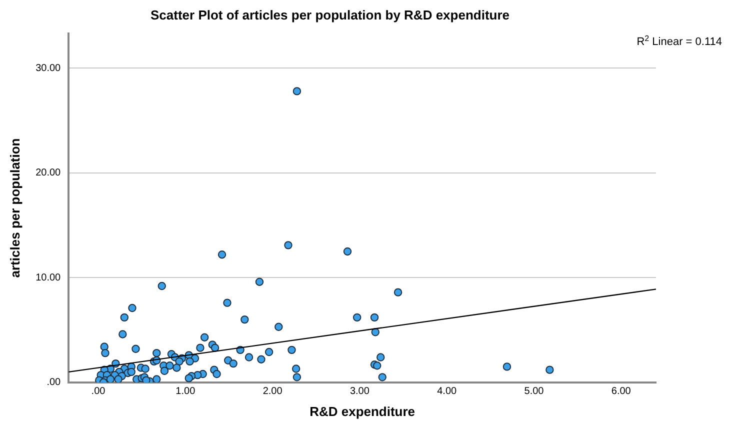  What do you see at coordinates (534, 392) in the screenshot?
I see `x-tick-label: 5.00` at bounding box center [534, 392].